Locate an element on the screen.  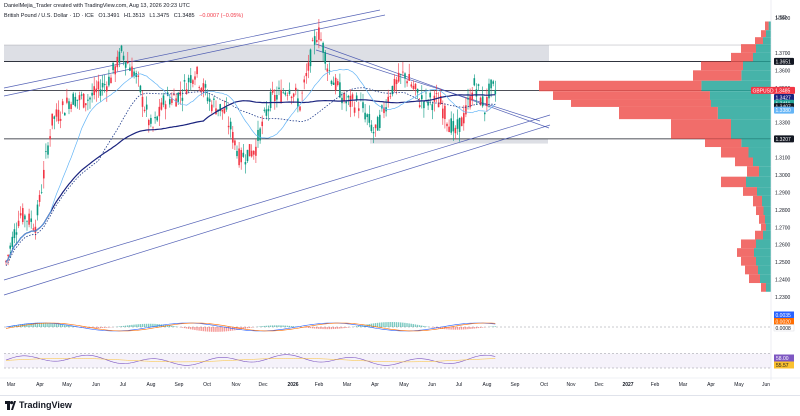
rsi-band is located at coordinates (387, 361).